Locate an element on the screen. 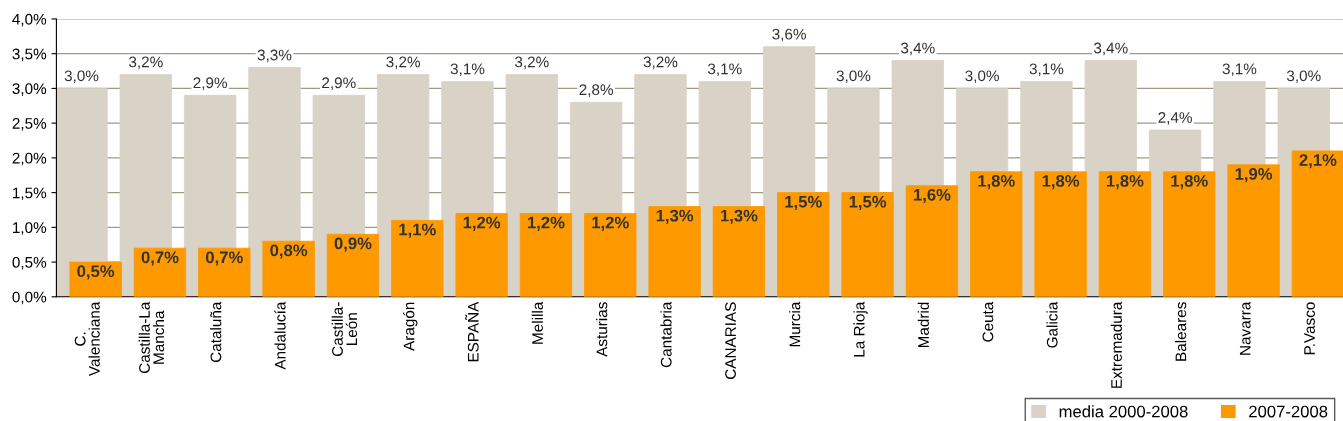 The image size is (1343, 421). x-tick-label: Cantabria is located at coordinates (666, 334).